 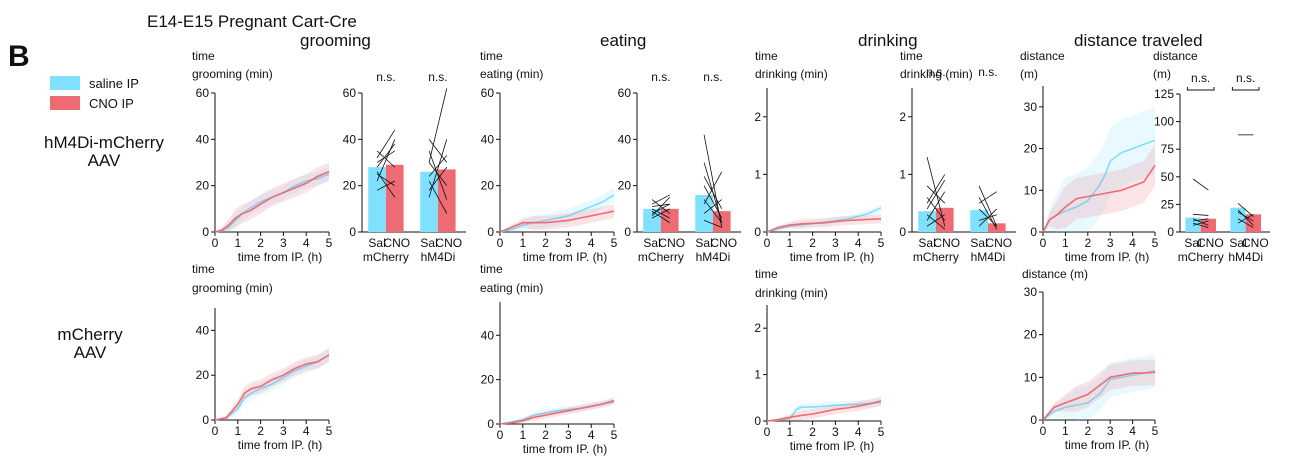 What do you see at coordinates (1168, 149) in the screenshot?
I see `y-tick-label: 75` at bounding box center [1168, 149].